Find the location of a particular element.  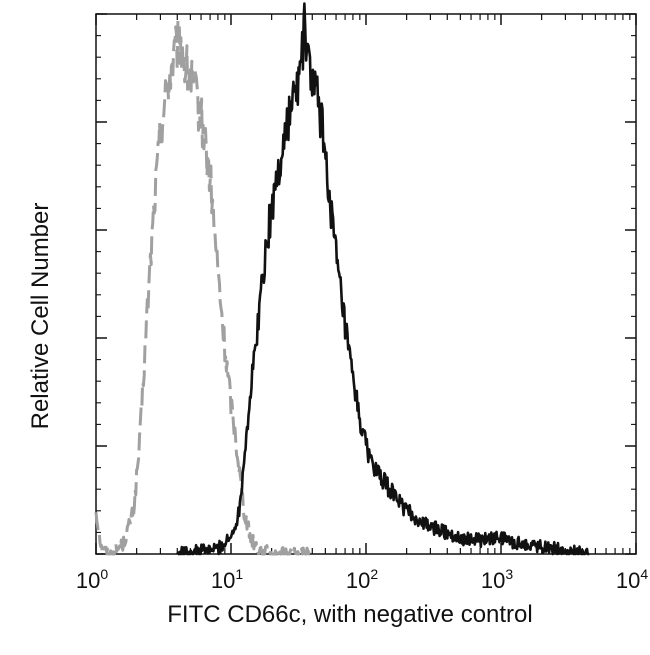

x-tick-label: 10⁴ is located at coordinates (632, 579).